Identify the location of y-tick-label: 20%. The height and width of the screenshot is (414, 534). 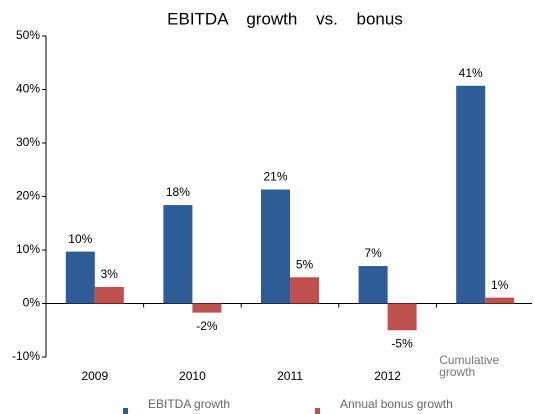
(28, 196).